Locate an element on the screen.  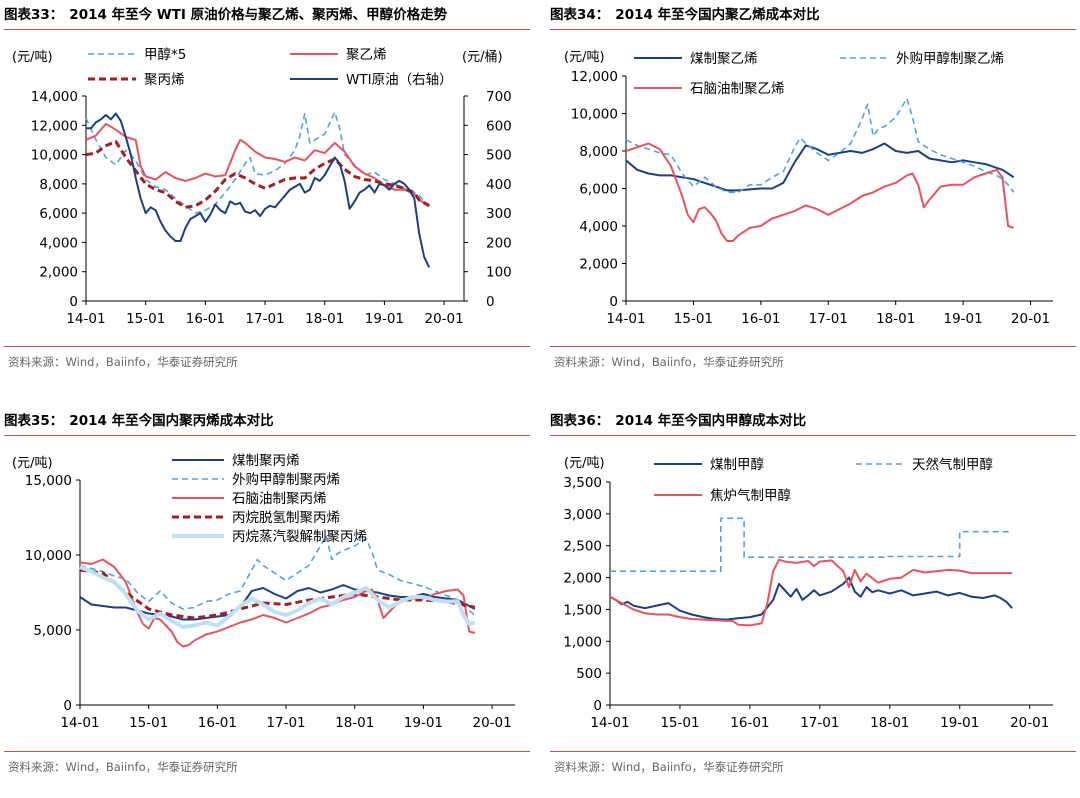
y-tick-label-left: 1,500 is located at coordinates (582, 610).